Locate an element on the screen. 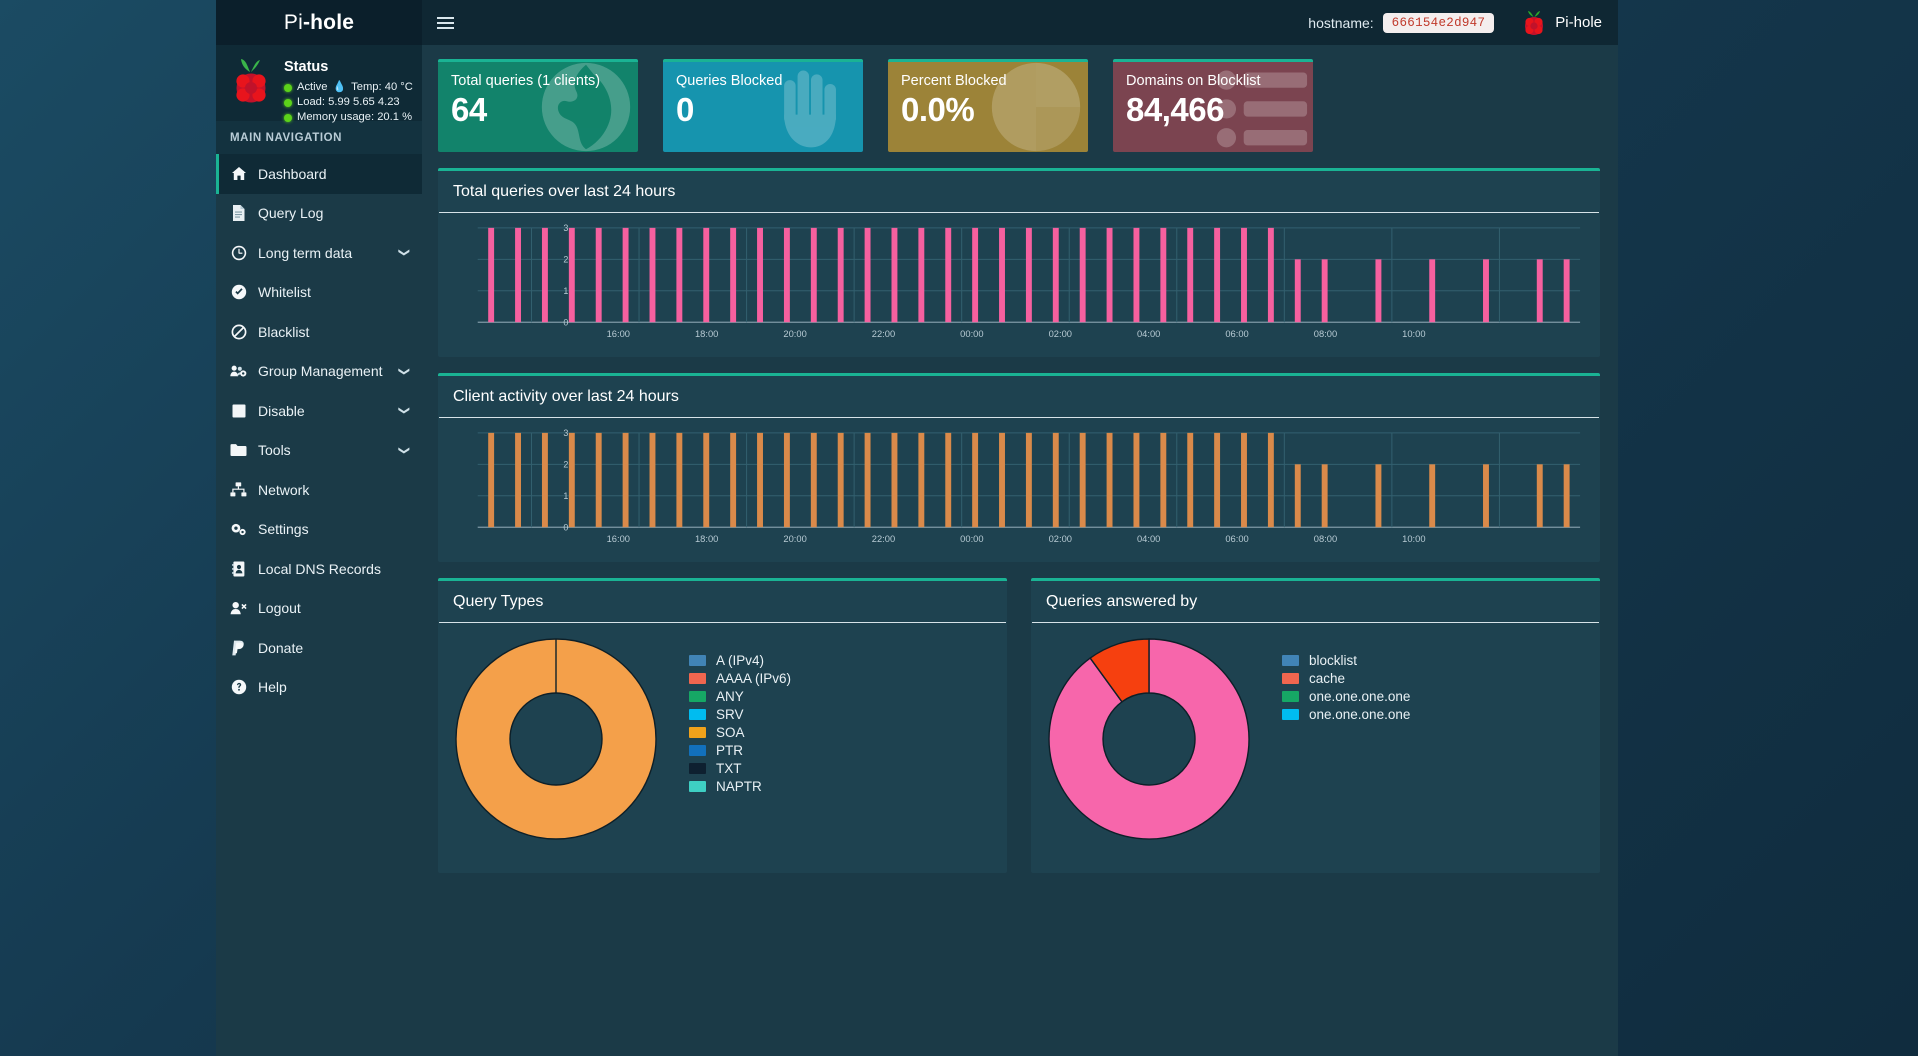  menu-toggle-button is located at coordinates (445, 22).